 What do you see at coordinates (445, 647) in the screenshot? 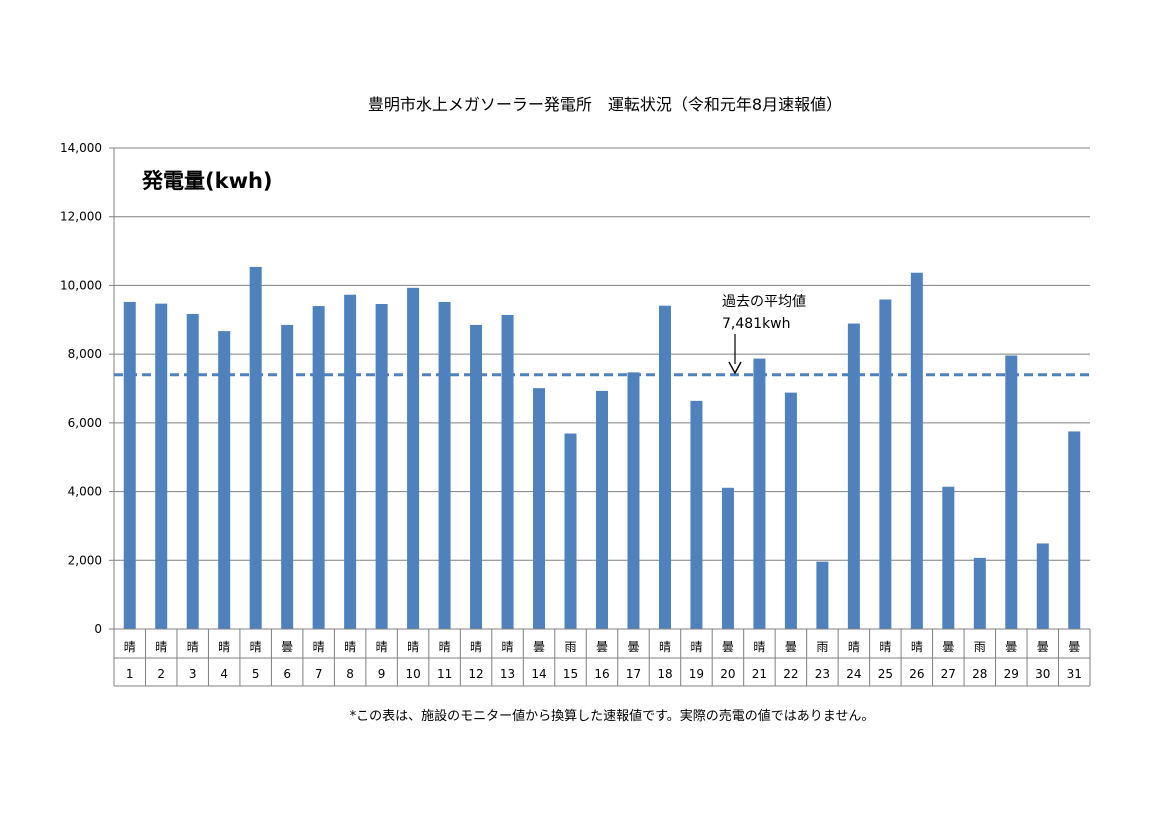
I see `weather-cell-11: 晴` at bounding box center [445, 647].